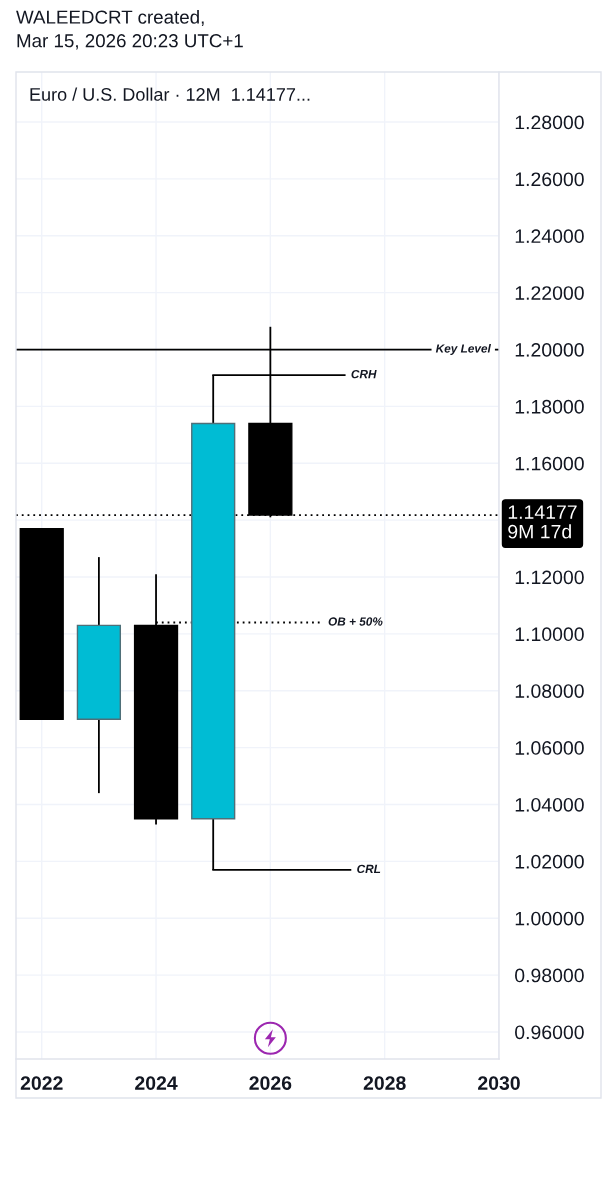 This screenshot has height=1200, width=614. What do you see at coordinates (549, 918) in the screenshot?
I see `y-tick-label: 1.00000` at bounding box center [549, 918].